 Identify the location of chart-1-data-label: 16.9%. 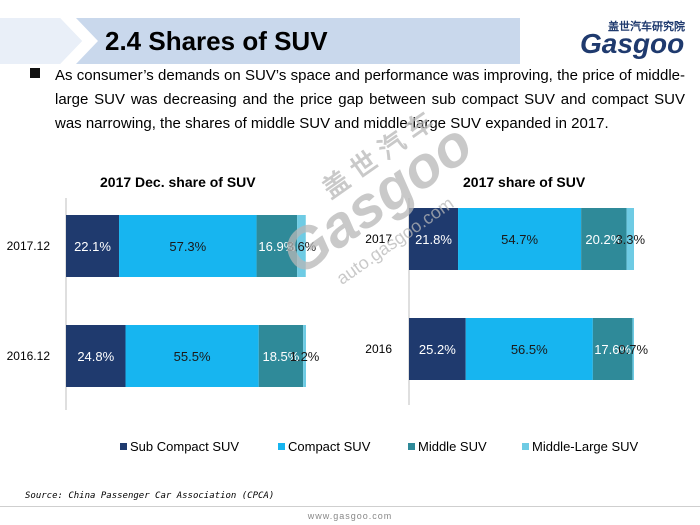
(276, 246).